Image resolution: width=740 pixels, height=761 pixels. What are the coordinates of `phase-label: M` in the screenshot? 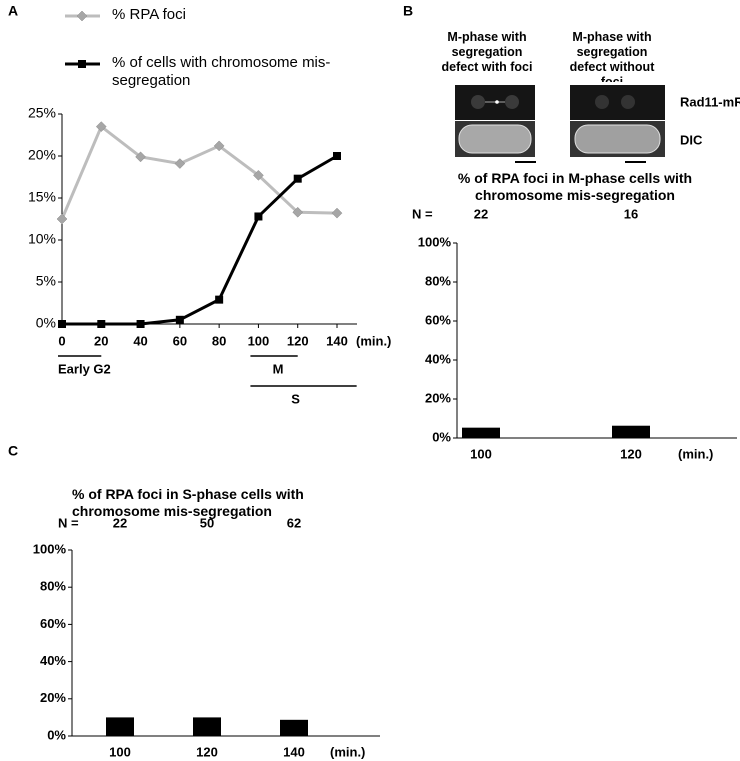 It's located at (278, 368).